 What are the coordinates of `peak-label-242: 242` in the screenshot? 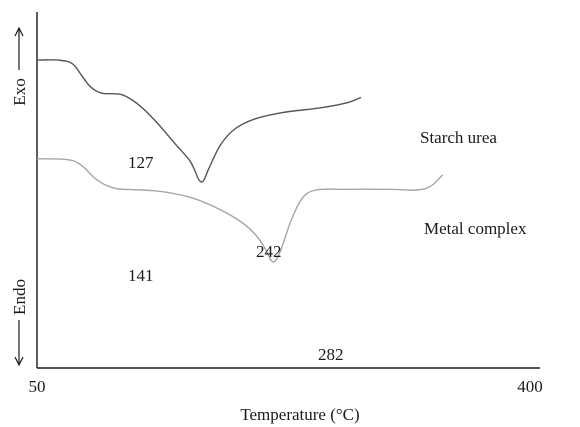 It's located at (269, 251).